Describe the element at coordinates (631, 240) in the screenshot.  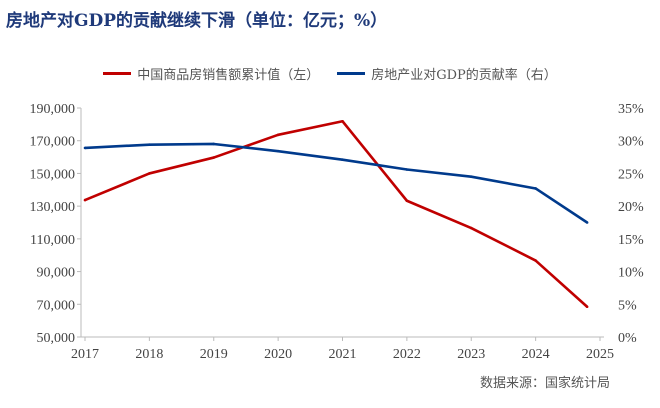
I see `right-axis-tick-label: 15%` at that location.